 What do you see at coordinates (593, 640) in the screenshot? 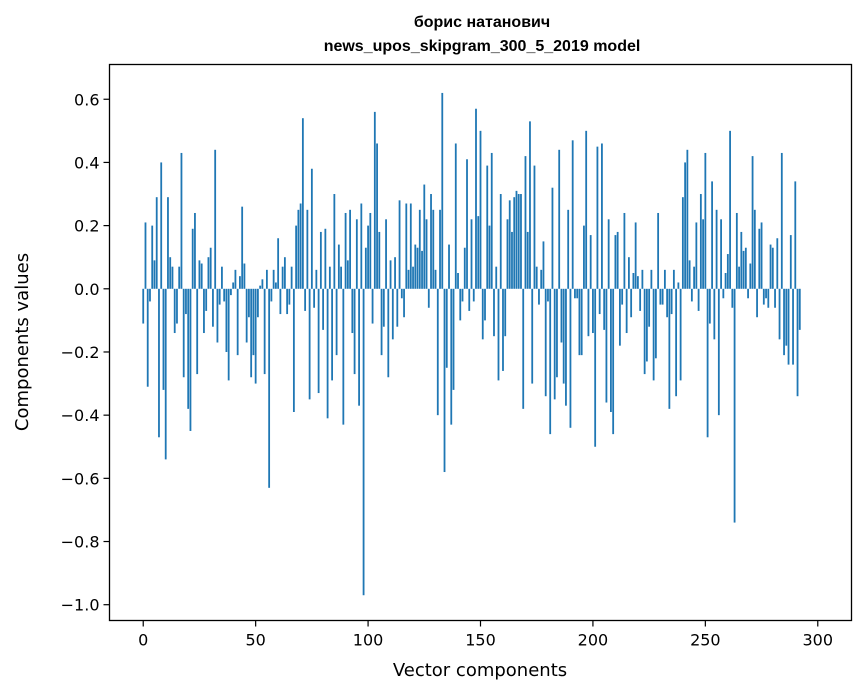
I see `x-tick-label-4: 200` at bounding box center [593, 640].